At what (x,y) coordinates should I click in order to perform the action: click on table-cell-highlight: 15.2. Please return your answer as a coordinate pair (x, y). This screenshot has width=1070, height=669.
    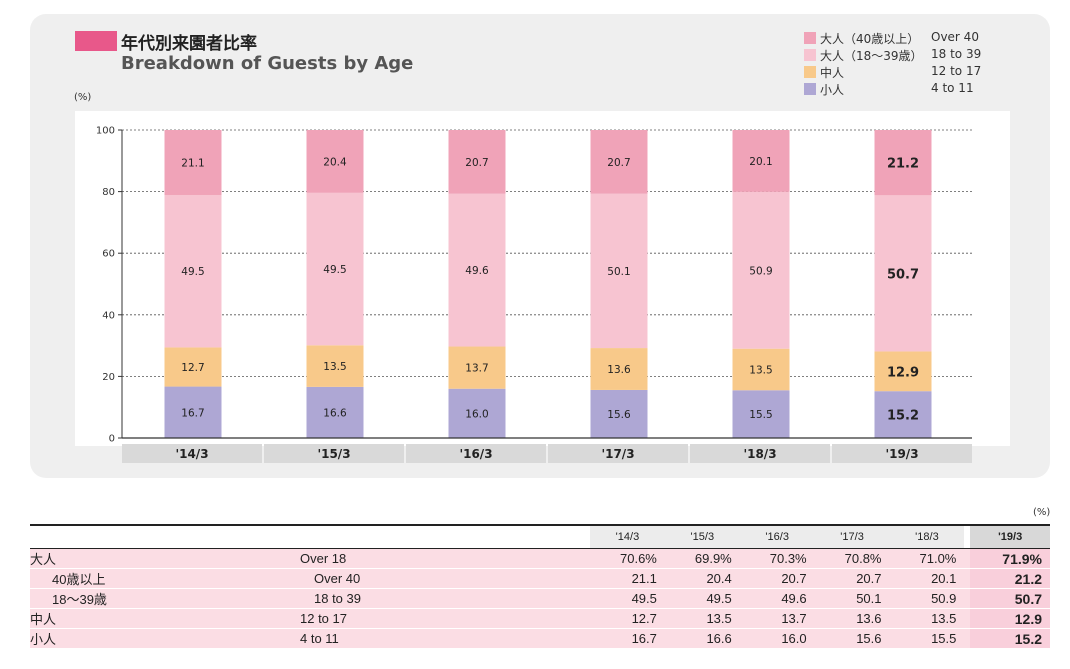
    Looking at the image, I should click on (1010, 638).